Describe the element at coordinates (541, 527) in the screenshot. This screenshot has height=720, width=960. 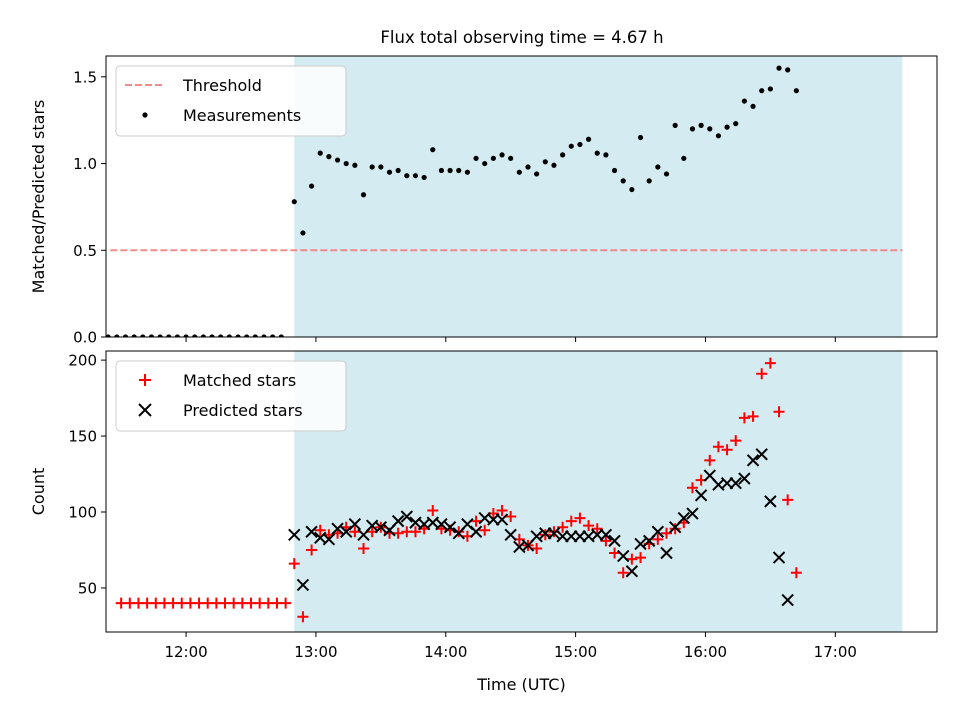
I see `series-predicted-stars` at that location.